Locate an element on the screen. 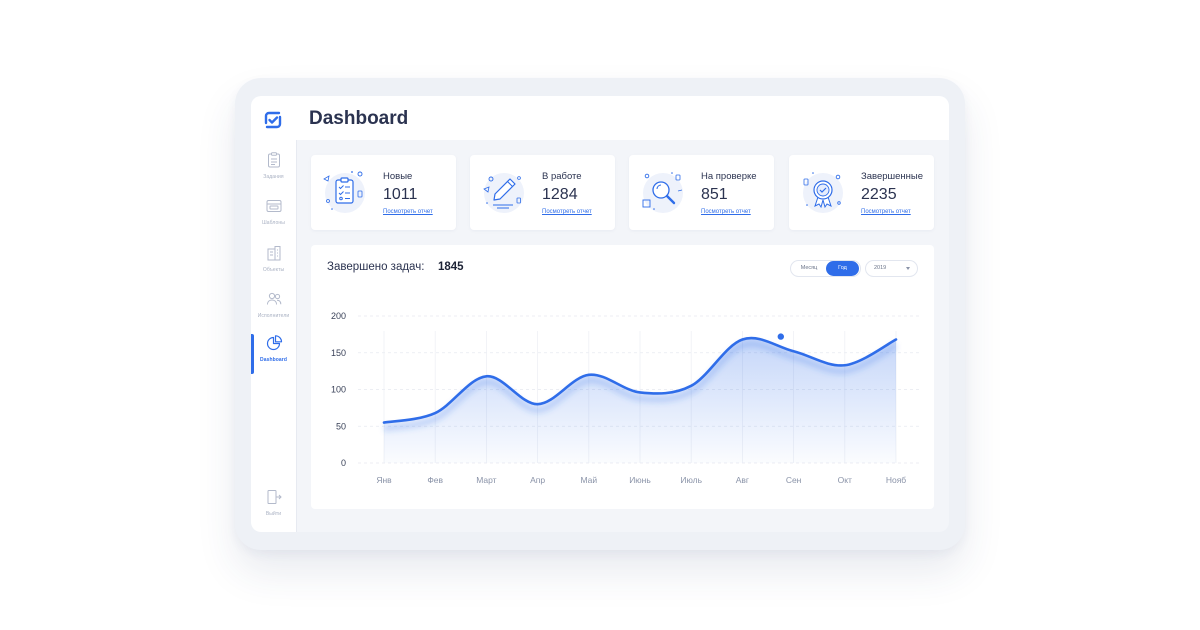 The image size is (1200, 630). logo-icon is located at coordinates (273, 120).